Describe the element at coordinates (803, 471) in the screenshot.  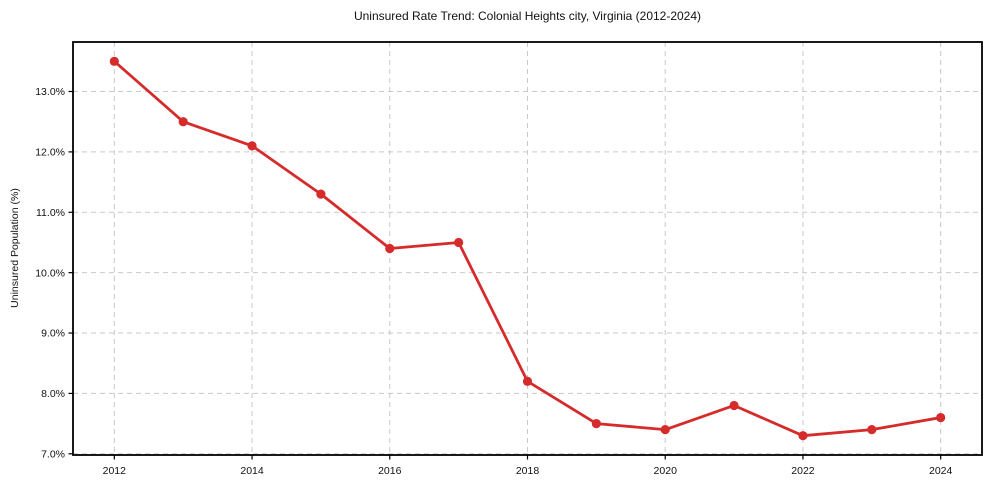
I see `x-tick-label: 2022` at that location.